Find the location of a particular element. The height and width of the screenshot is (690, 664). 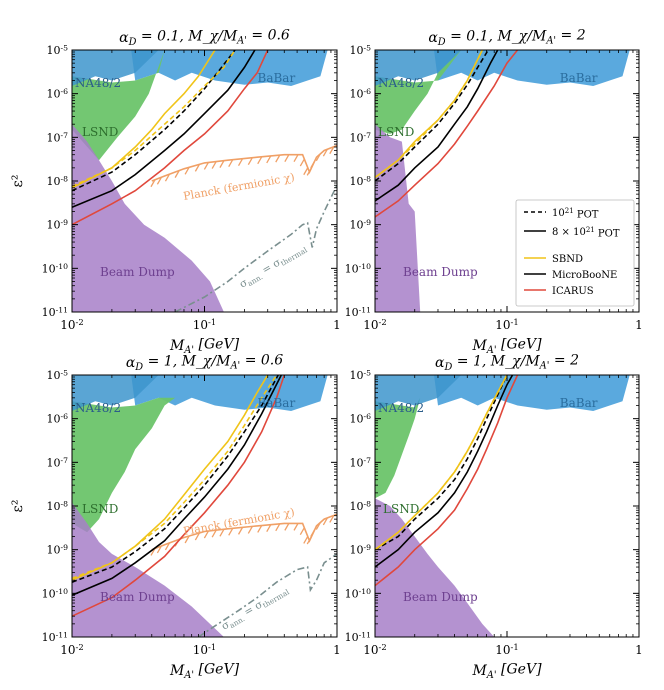

legend-label: SBND is located at coordinates (567, 259).